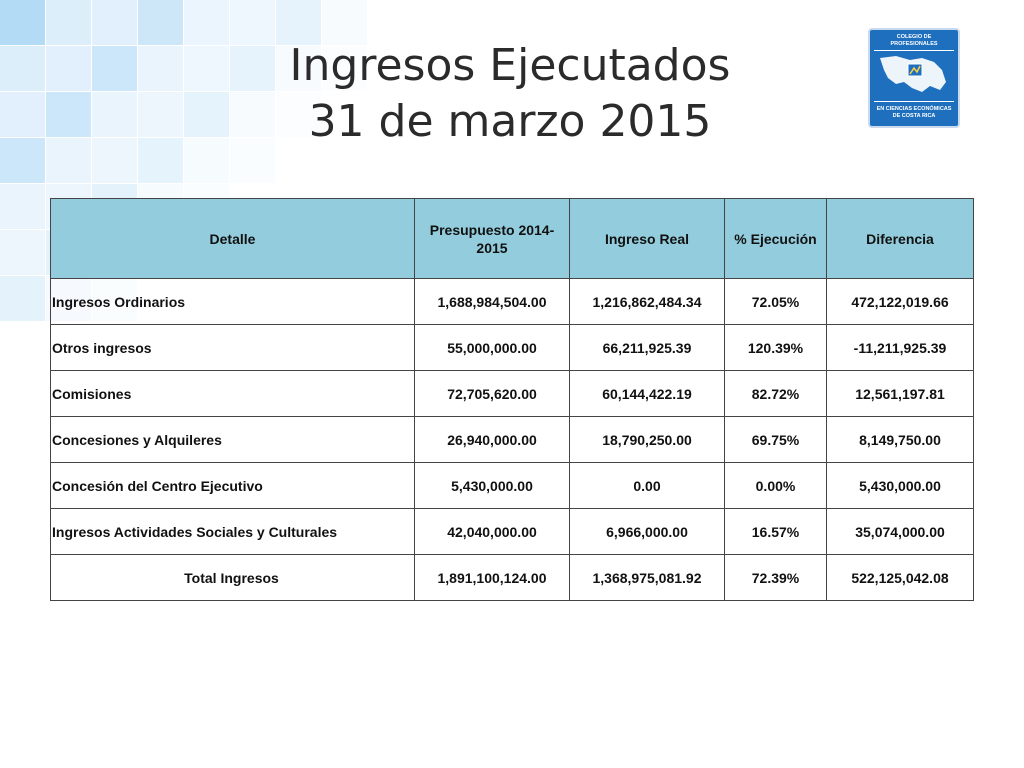 This screenshot has width=1024, height=768. What do you see at coordinates (492, 577) in the screenshot?
I see `cell-presupuesto: 1,891,100,124.00` at bounding box center [492, 577].